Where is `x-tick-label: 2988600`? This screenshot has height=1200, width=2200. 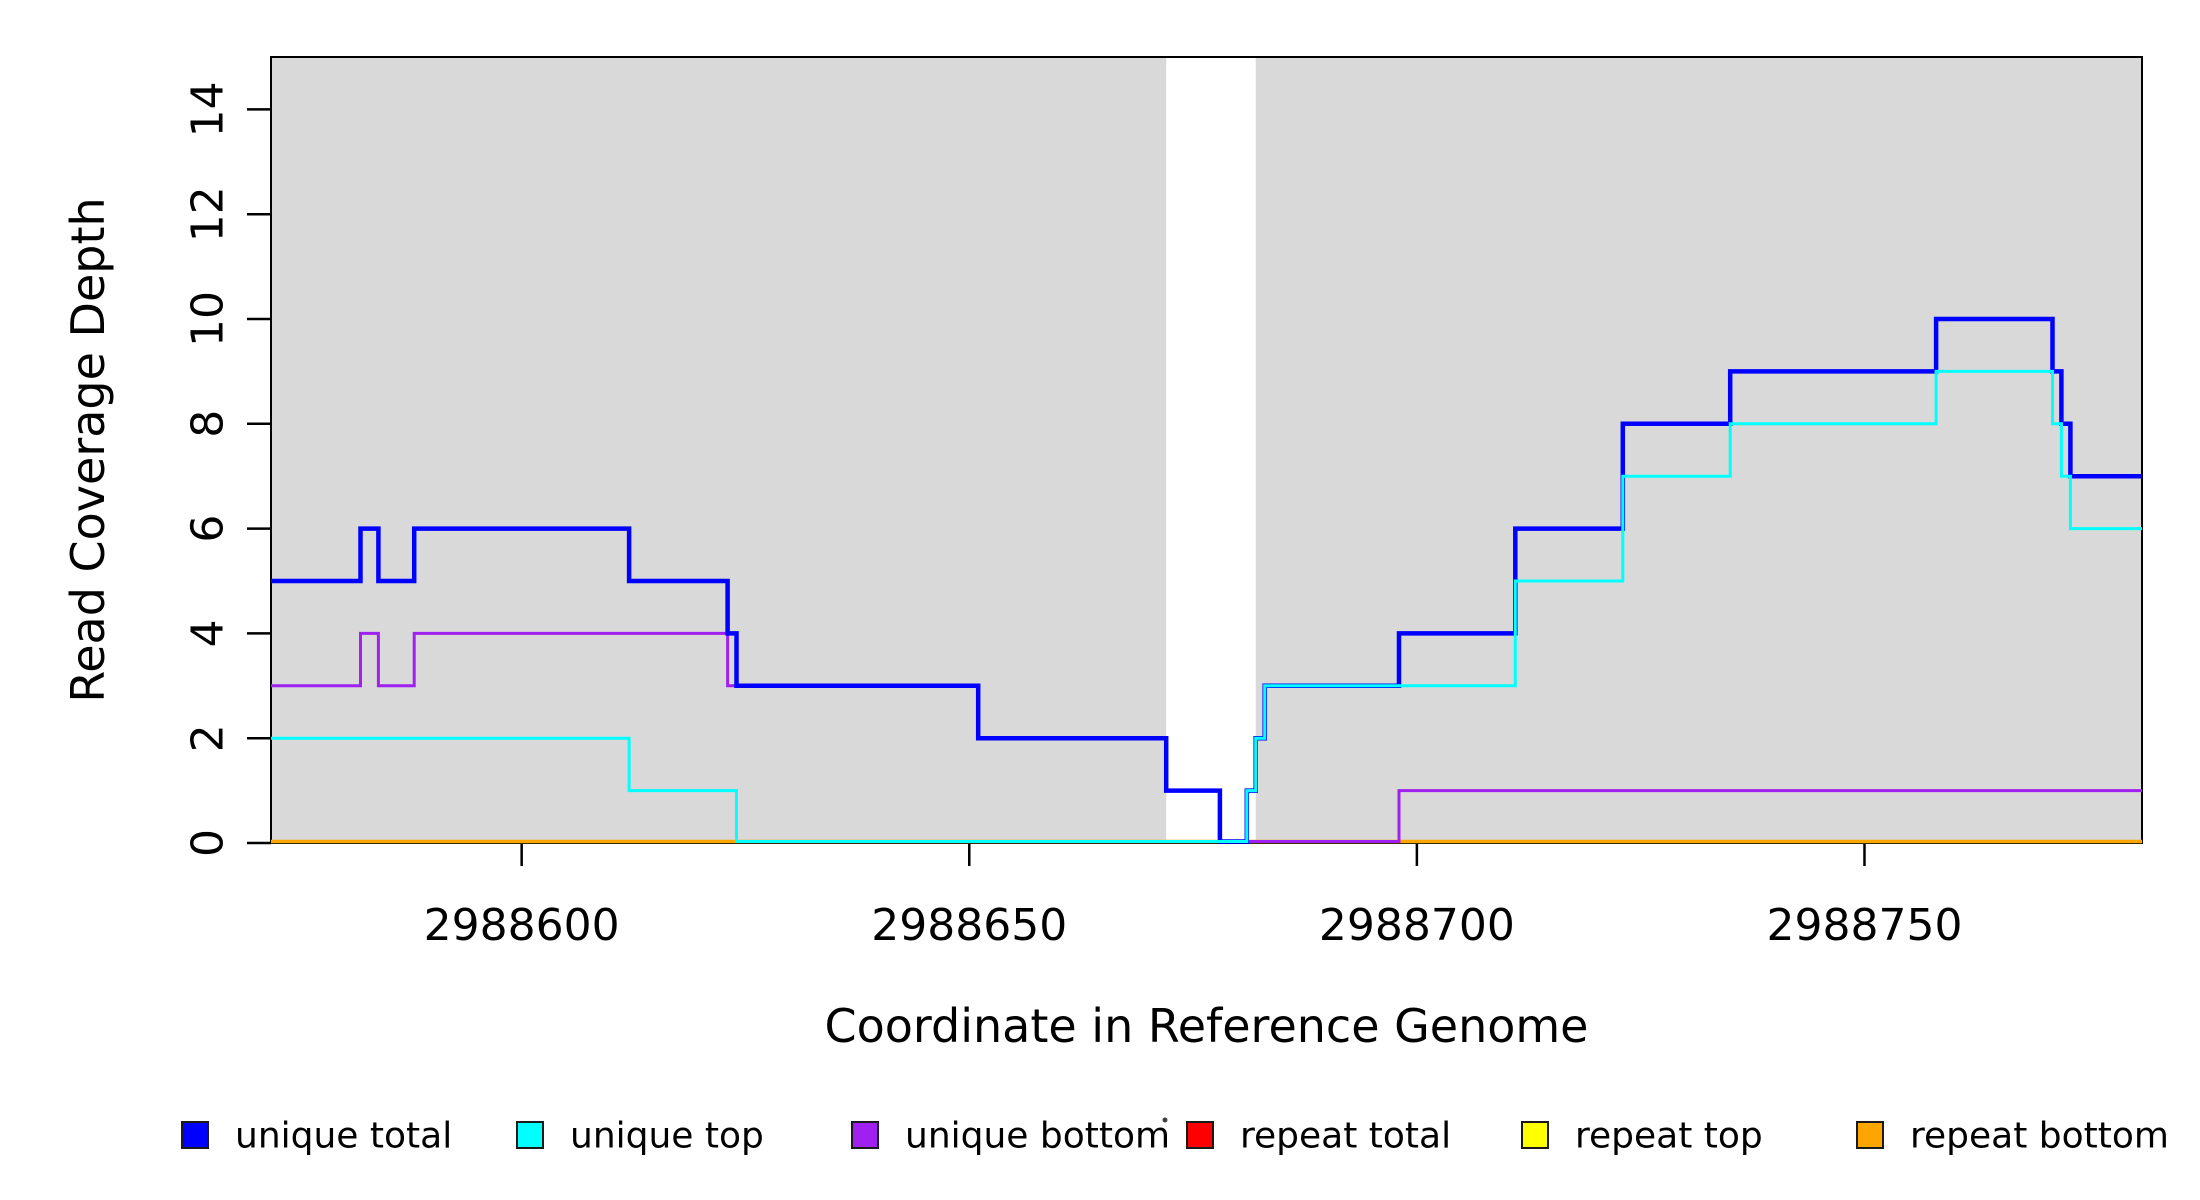
x-tick-label: 2988600 is located at coordinates (522, 925).